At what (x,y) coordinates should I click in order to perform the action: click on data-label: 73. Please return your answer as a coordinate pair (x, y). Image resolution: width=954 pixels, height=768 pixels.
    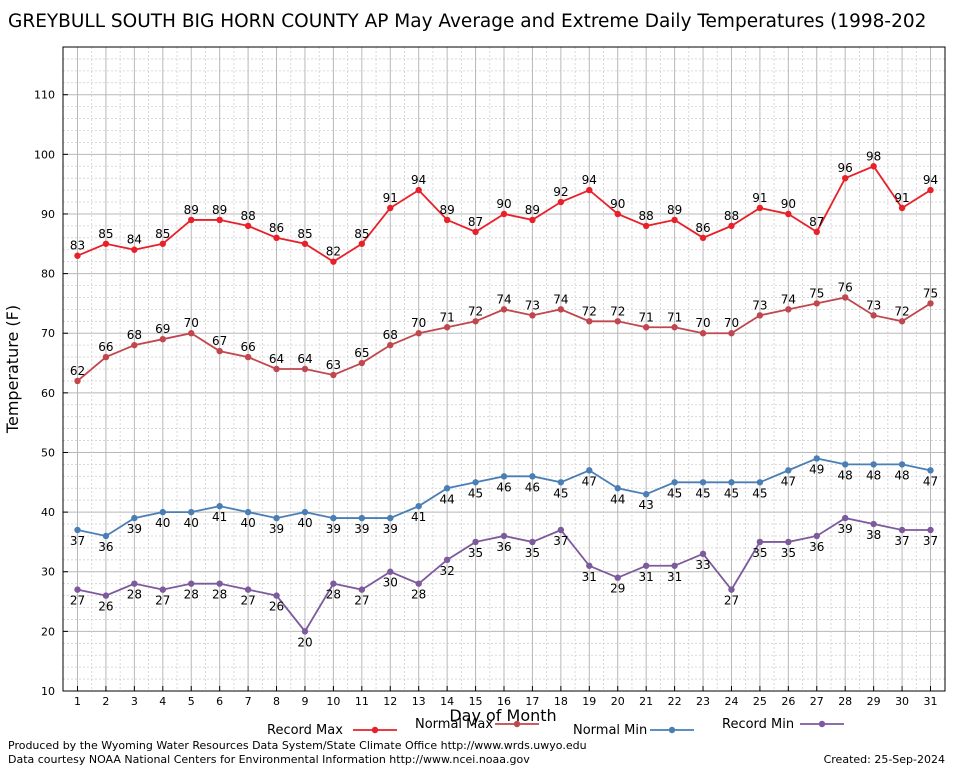
    Looking at the image, I should click on (532, 305).